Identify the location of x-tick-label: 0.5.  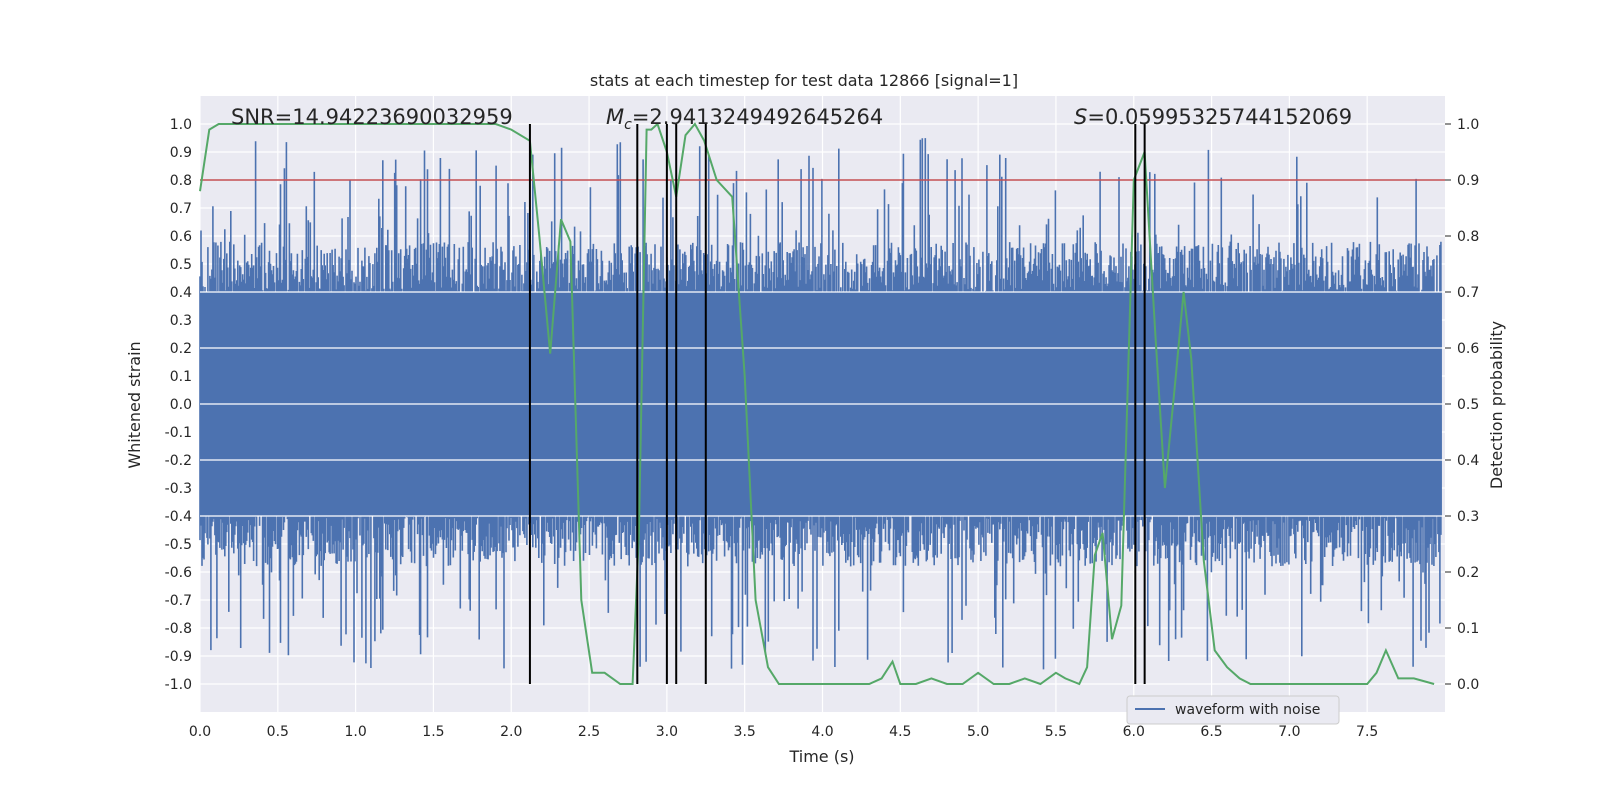
(278, 732).